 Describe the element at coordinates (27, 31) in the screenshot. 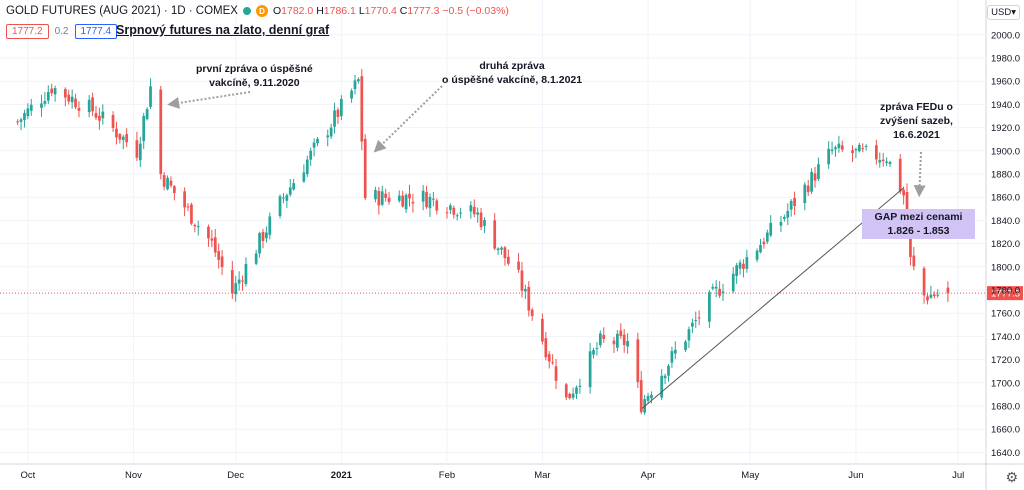

I see `bid-price-button: 1777.2` at that location.